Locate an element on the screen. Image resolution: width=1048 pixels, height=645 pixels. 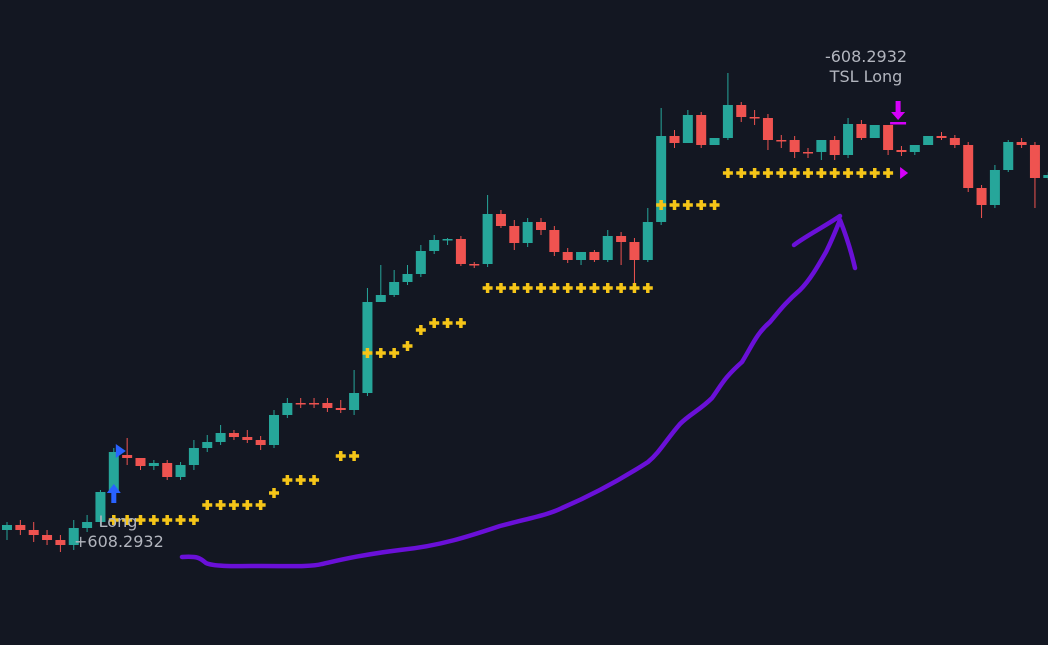
tsl-exit-bar is located at coordinates (898, 123).